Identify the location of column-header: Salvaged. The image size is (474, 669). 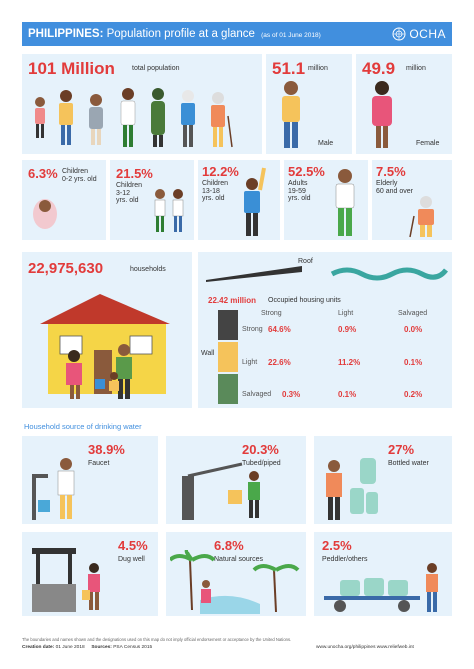
(413, 313).